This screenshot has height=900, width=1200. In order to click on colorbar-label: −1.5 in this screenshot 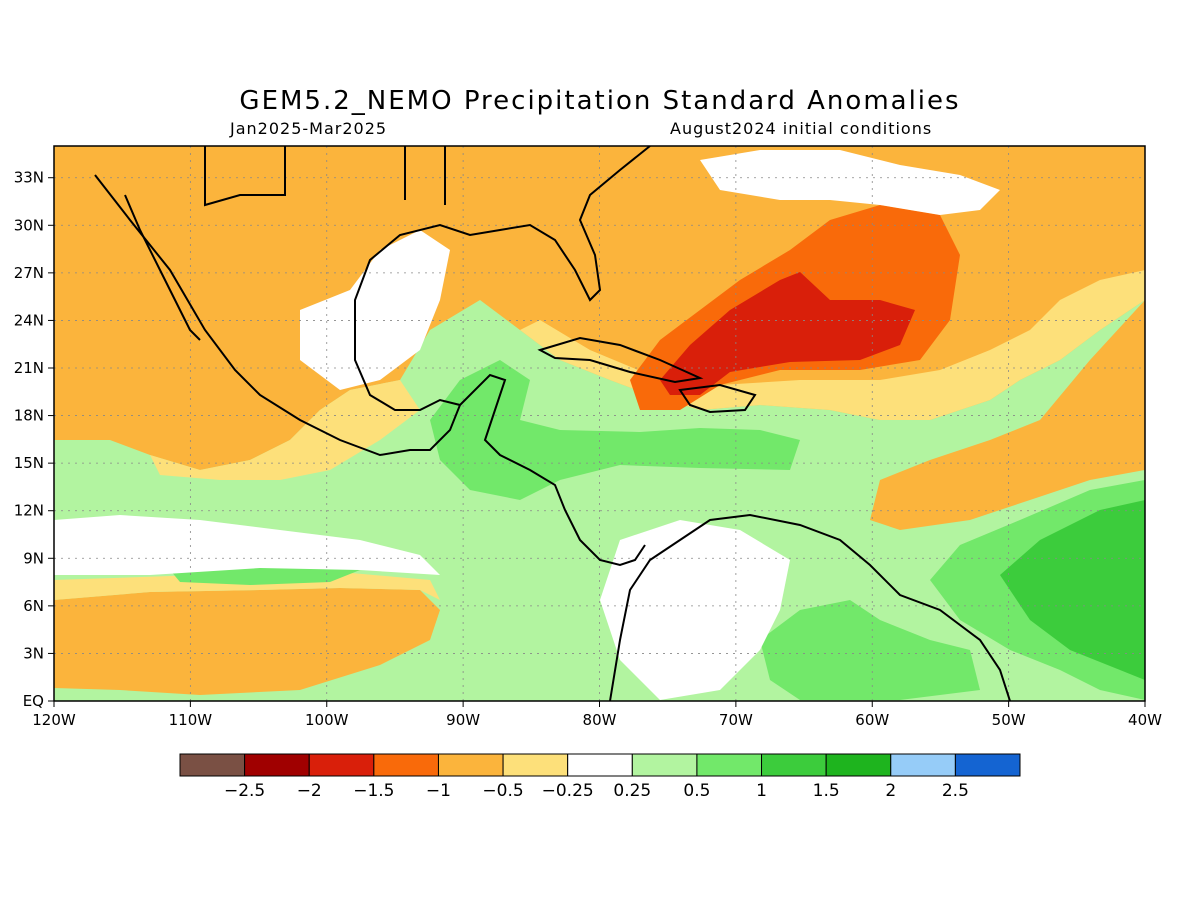, I will do `click(373, 791)`.